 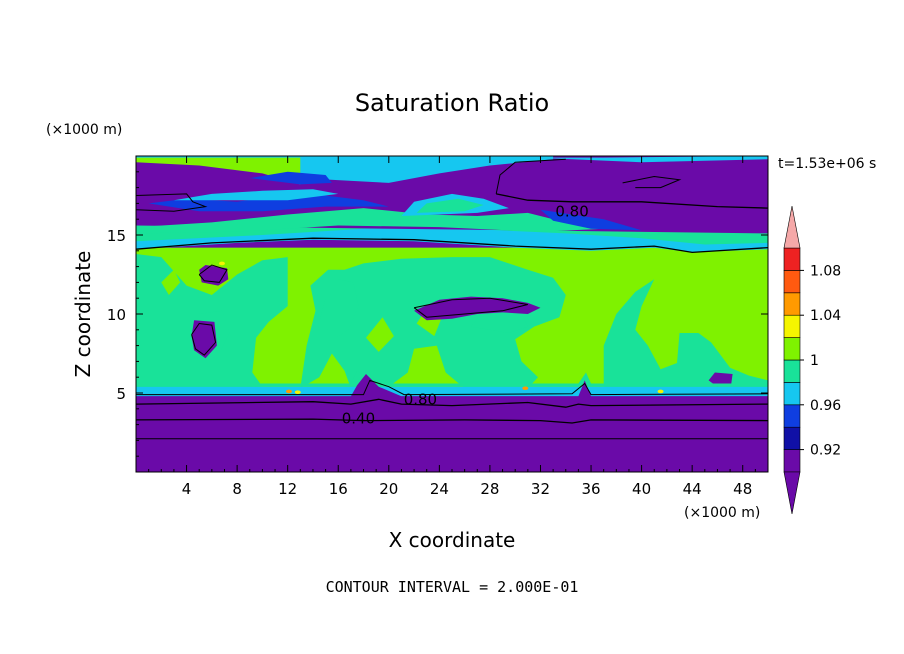 What do you see at coordinates (116, 315) in the screenshot?
I see `y-tick-label: 10` at bounding box center [116, 315].